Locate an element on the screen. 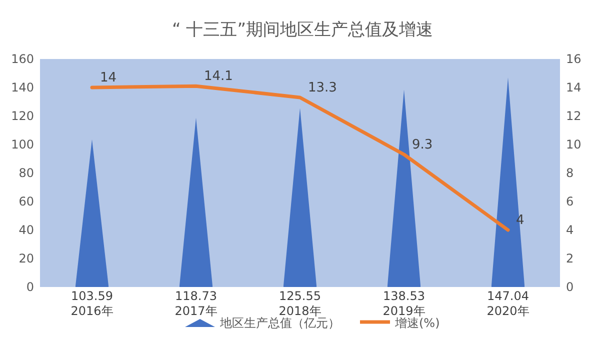  y2-tick-label: 0 is located at coordinates (570, 287).